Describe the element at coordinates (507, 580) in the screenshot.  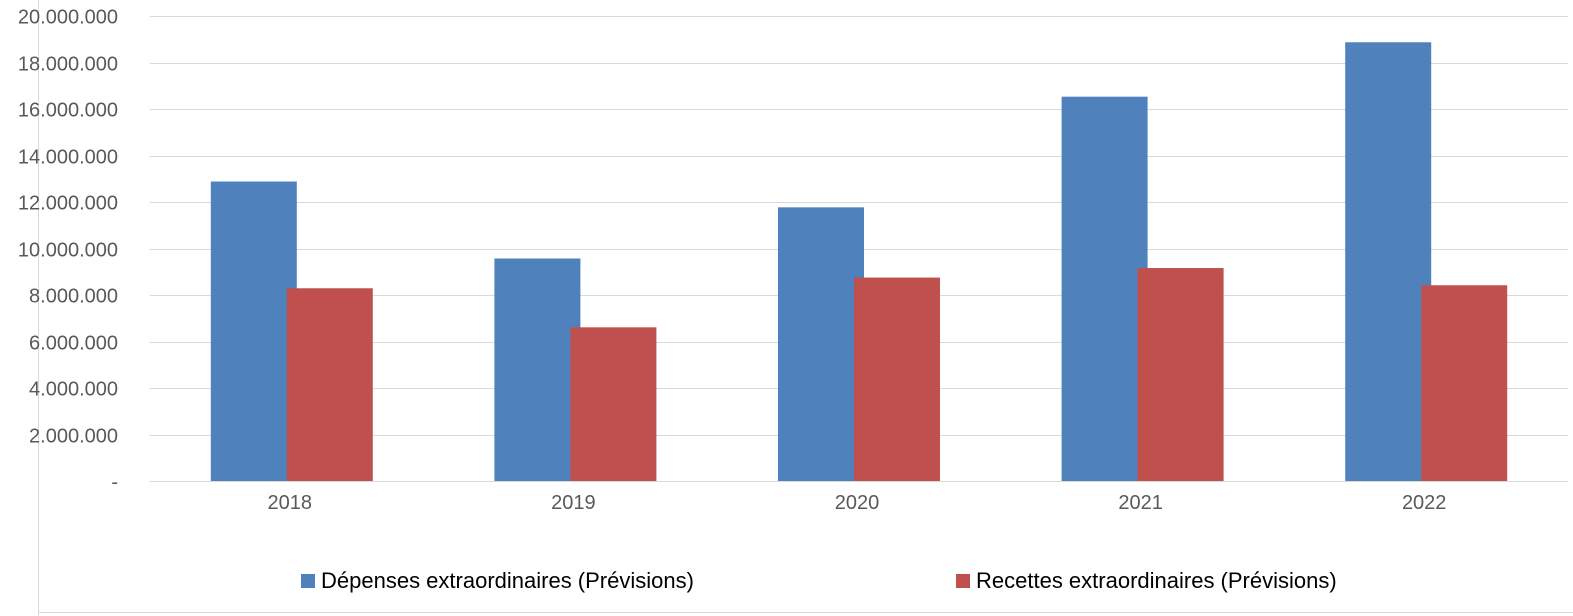
I see `legend-label-depenses: Dépenses extraordinaires (Prévisions)` at that location.